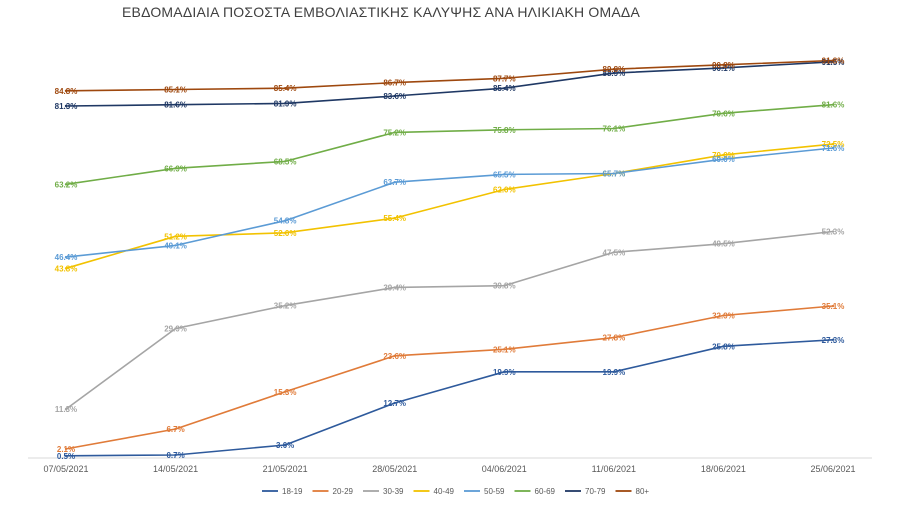 The width and height of the screenshot is (900, 506). What do you see at coordinates (66, 409) in the screenshot?
I see `data-label: 11.3%` at bounding box center [66, 409].